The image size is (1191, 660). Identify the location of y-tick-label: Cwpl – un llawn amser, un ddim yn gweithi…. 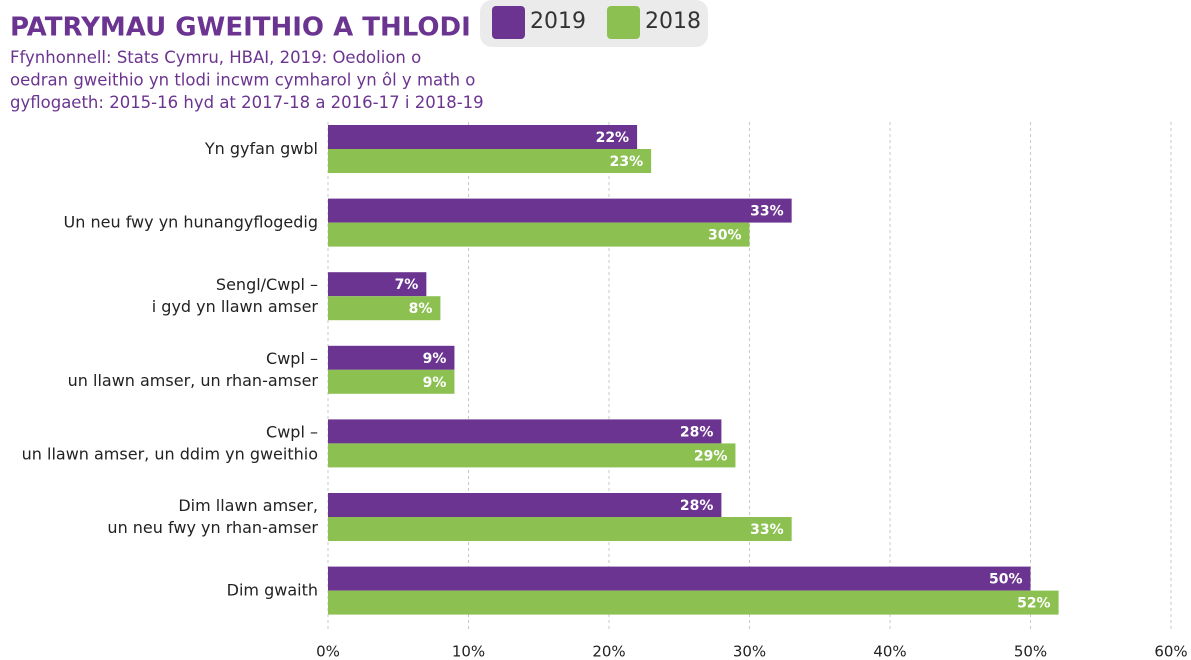
(170, 442).